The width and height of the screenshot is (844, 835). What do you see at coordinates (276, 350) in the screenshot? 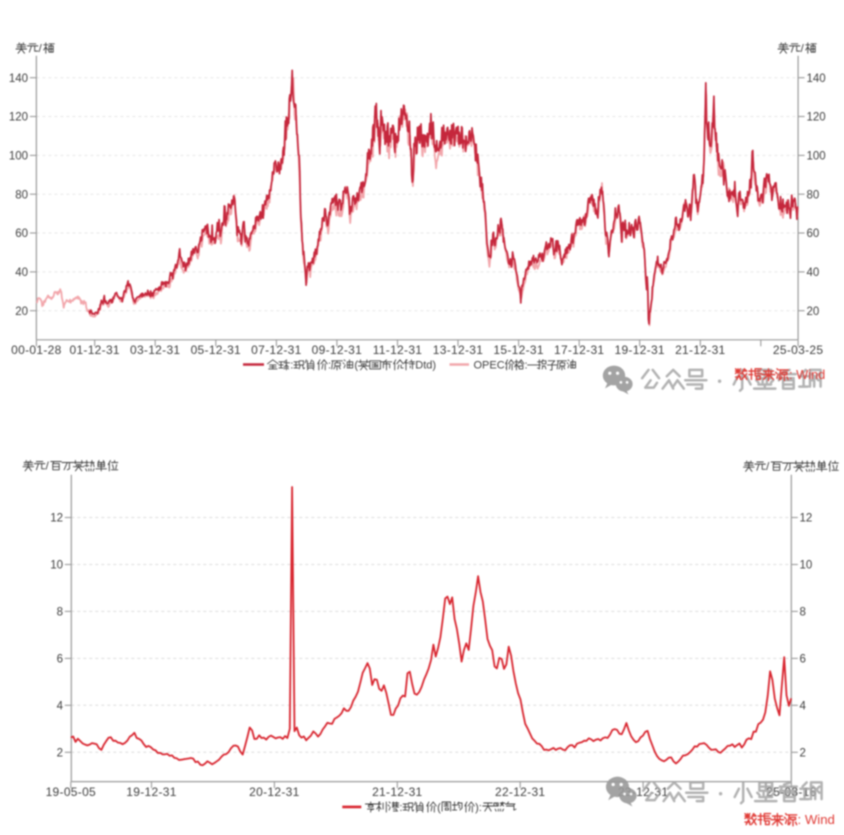
I see `svg-text: 07-12-31` at bounding box center [276, 350].